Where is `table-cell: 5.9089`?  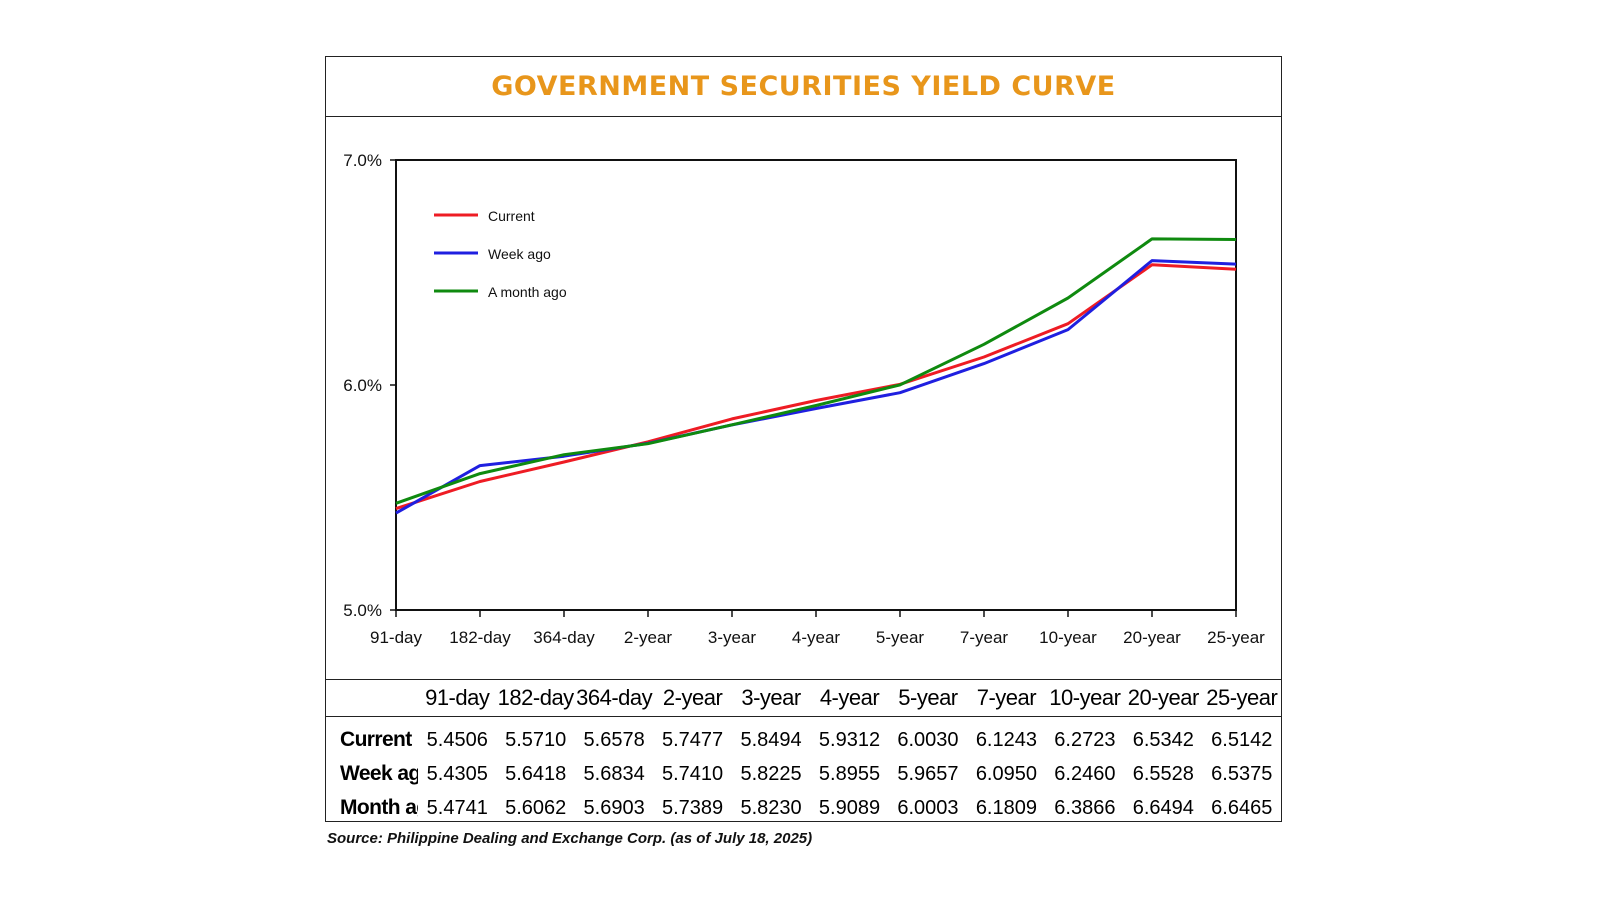 table-cell: 5.9089 is located at coordinates (849, 807).